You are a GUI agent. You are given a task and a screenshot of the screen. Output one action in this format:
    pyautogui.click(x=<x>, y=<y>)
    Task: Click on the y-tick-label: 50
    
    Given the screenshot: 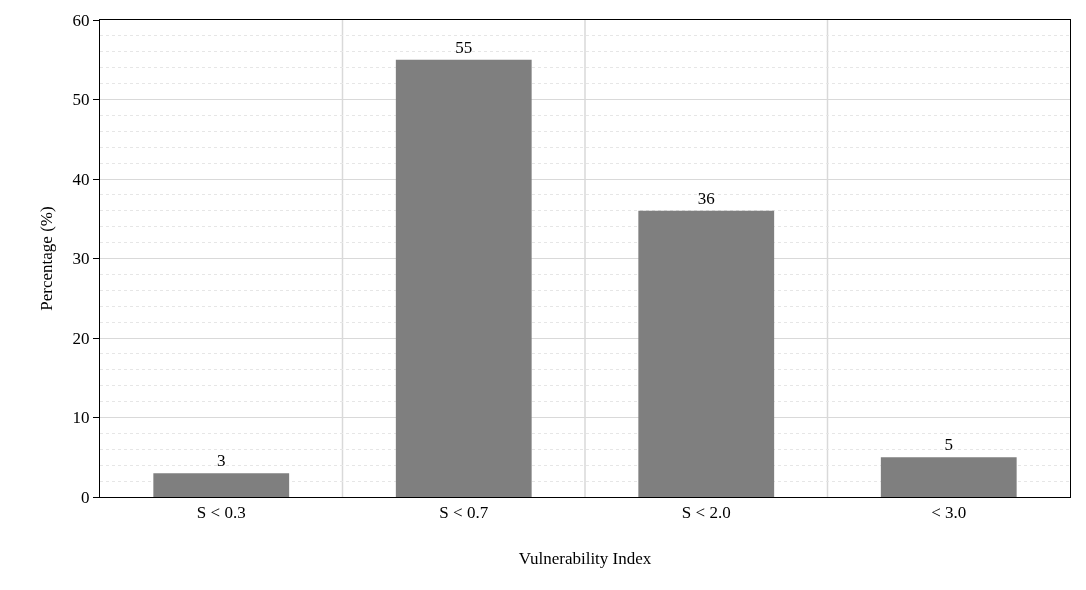 What is the action you would take?
    pyautogui.click(x=81, y=100)
    